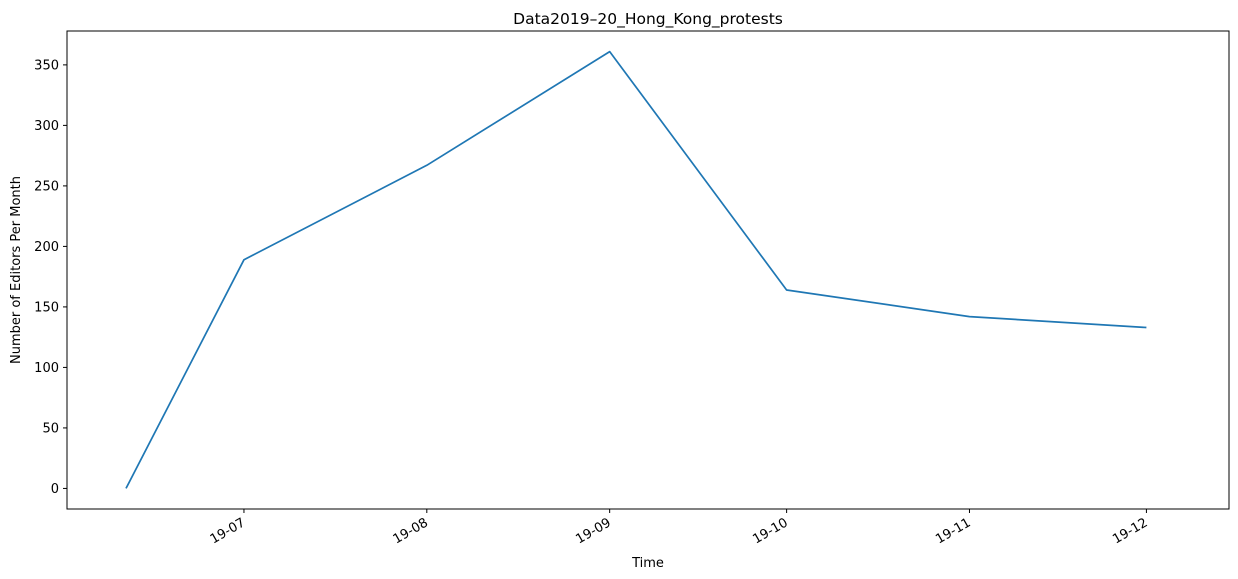 This screenshot has height=579, width=1238. I want to click on x-tick-label: 19-07, so click(228, 531).